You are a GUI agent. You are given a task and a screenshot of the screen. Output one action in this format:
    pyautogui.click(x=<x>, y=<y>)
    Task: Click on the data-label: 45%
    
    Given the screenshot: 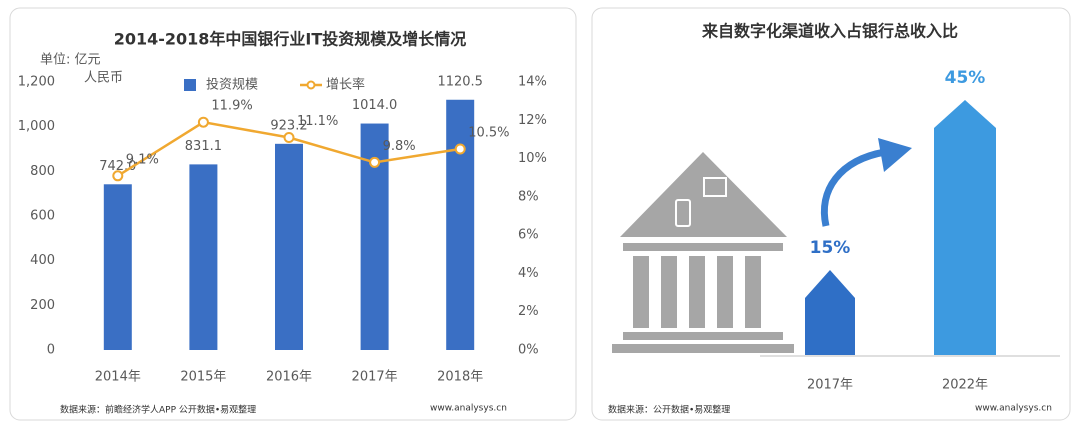 What is the action you would take?
    pyautogui.click(x=965, y=78)
    